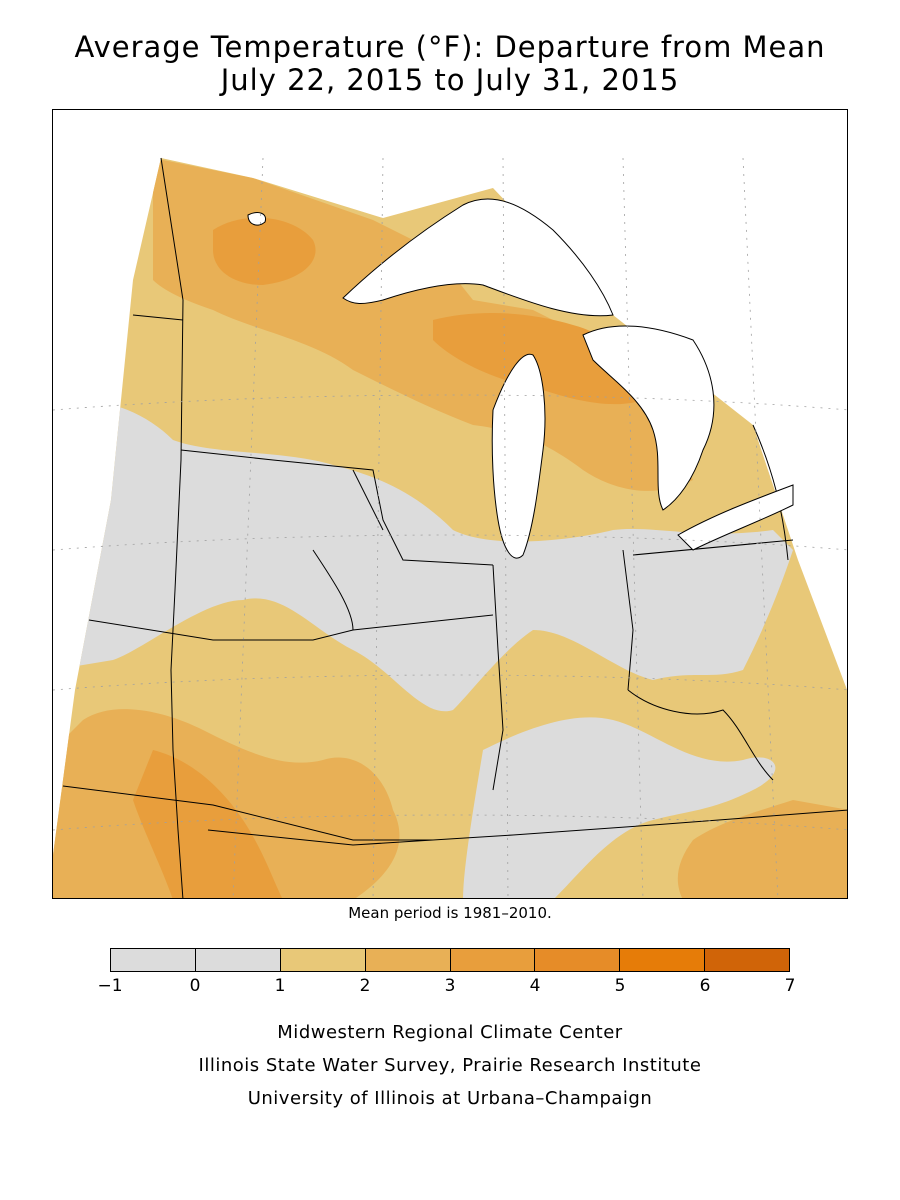 This screenshot has width=900, height=1200. Describe the element at coordinates (518, 456) in the screenshot. I see `lake-michigan` at that location.